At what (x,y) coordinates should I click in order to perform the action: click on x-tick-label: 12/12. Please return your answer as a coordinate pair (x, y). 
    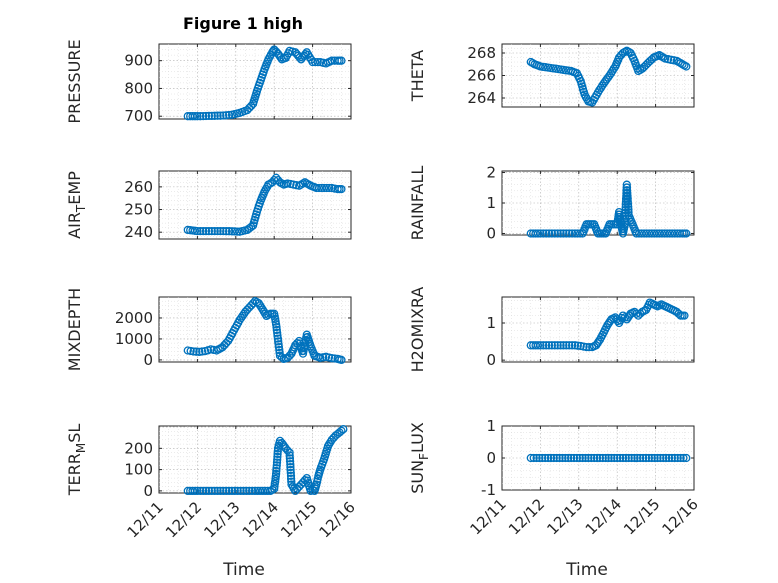
    Looking at the image, I should click on (526, 516).